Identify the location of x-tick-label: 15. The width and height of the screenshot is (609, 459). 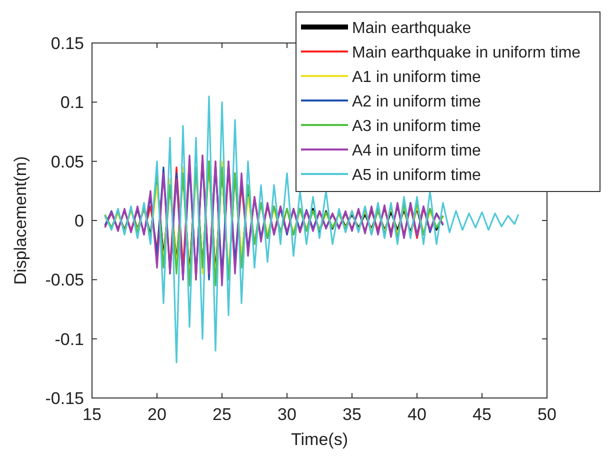
(92, 414).